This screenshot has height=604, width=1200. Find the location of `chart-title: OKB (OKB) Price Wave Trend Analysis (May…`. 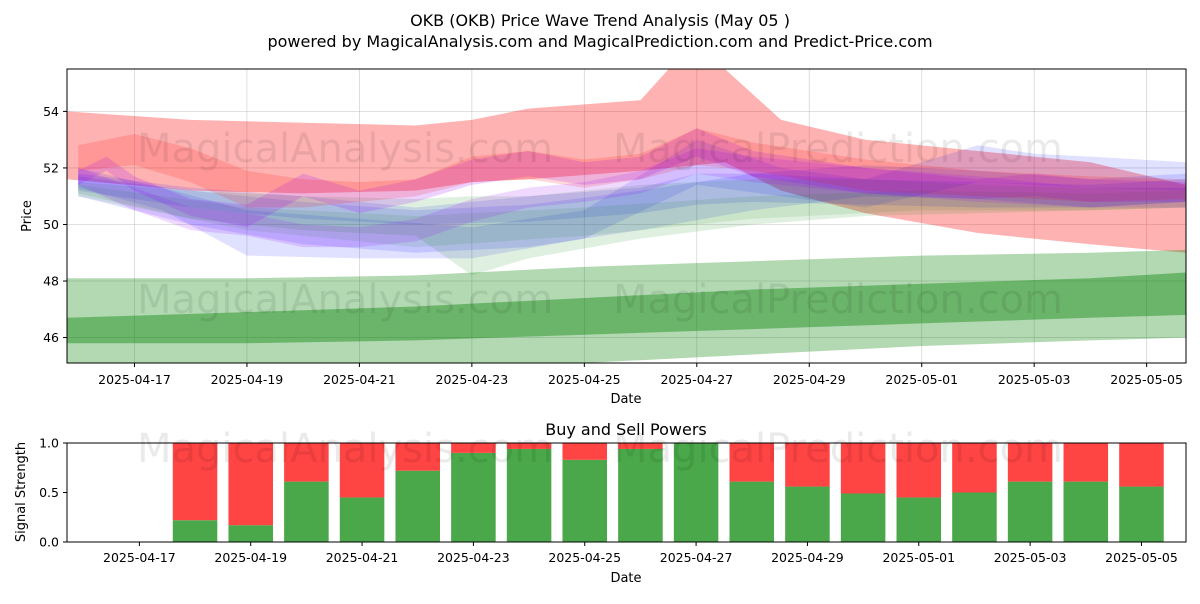

chart-title: OKB (OKB) Price Wave Trend Analysis (May… is located at coordinates (600, 20).